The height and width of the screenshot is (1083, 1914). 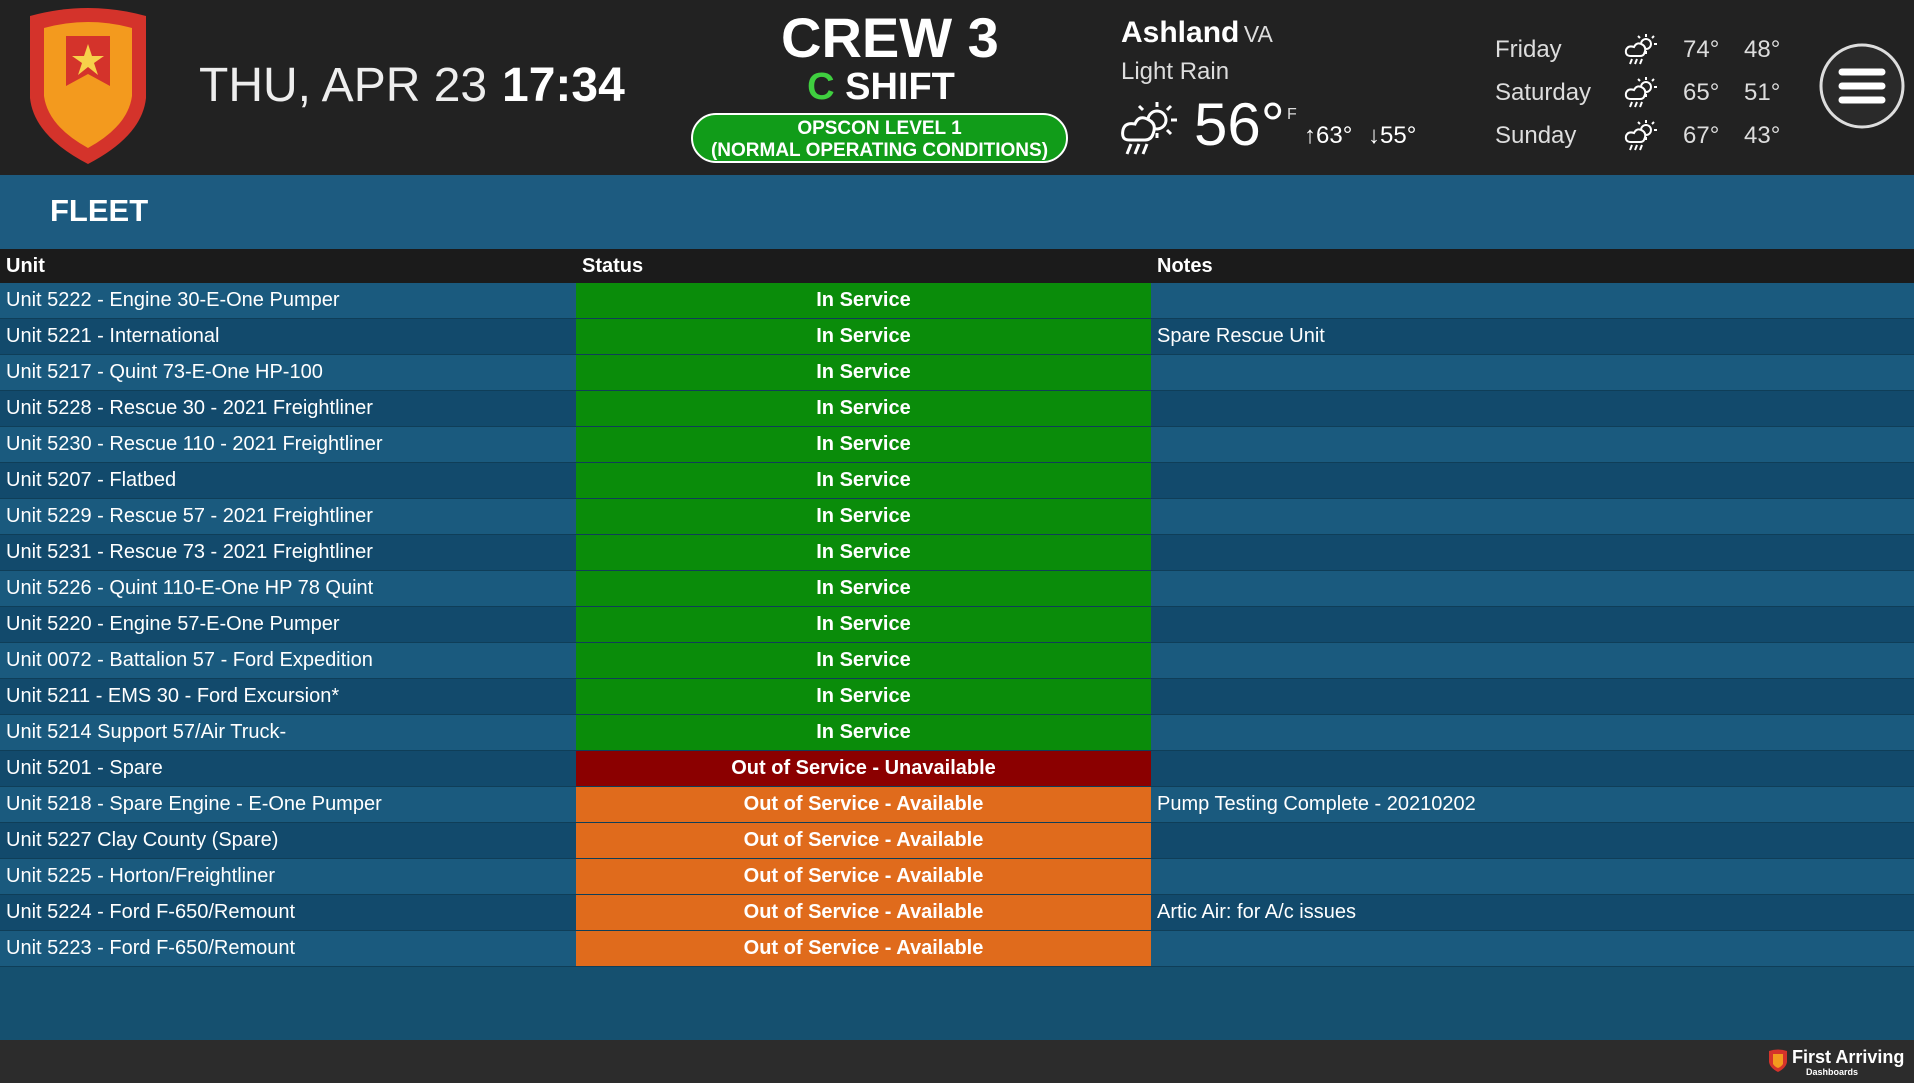 What do you see at coordinates (1398, 135) in the screenshot?
I see `low: 55°` at bounding box center [1398, 135].